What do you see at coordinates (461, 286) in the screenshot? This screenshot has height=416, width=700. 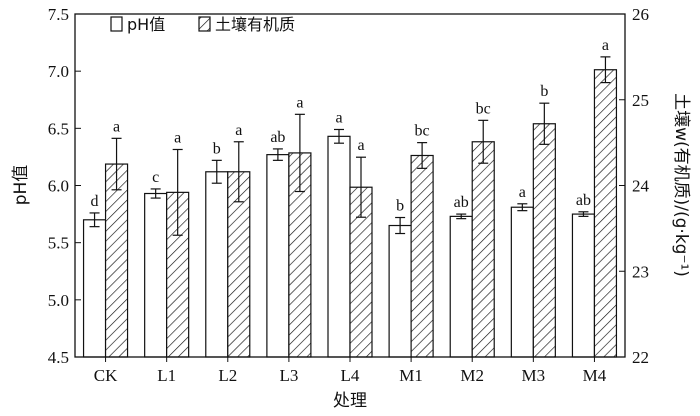 I see `bar-ph-m2` at bounding box center [461, 286].